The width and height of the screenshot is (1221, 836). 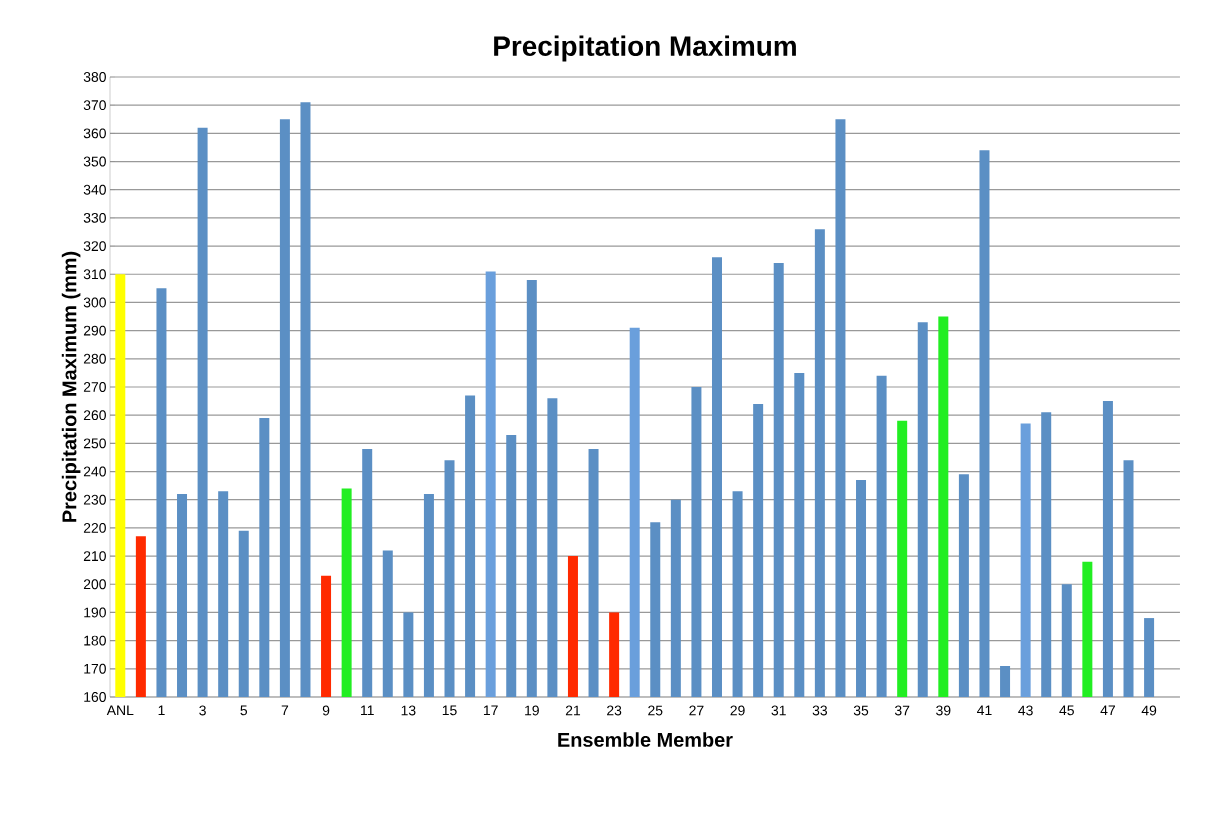 What do you see at coordinates (94, 387) in the screenshot?
I see `y-tick-label: 270` at bounding box center [94, 387].